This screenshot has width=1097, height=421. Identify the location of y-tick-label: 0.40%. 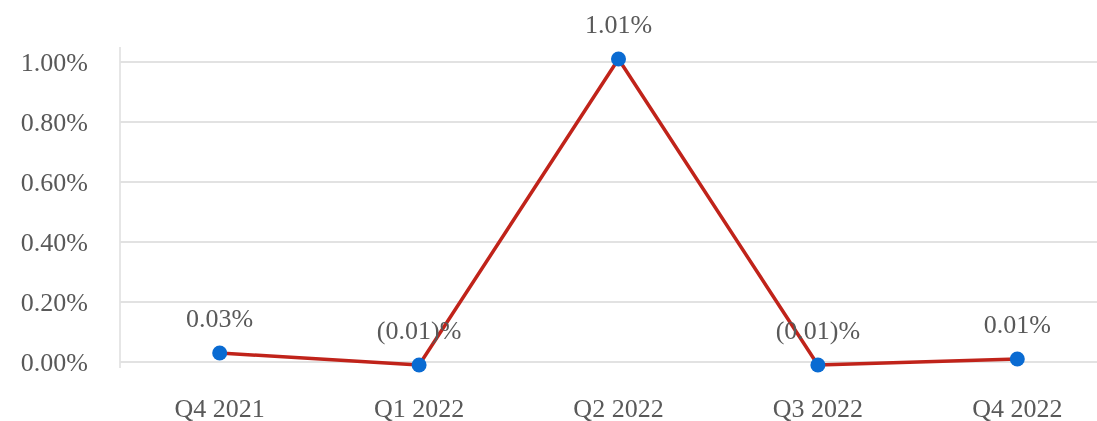
(54, 243).